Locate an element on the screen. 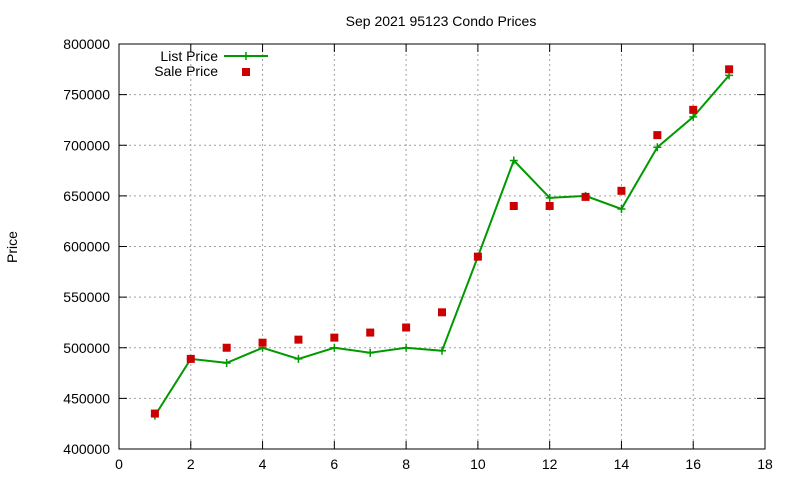 The width and height of the screenshot is (800, 480). x-tick-label: 16 is located at coordinates (693, 464).